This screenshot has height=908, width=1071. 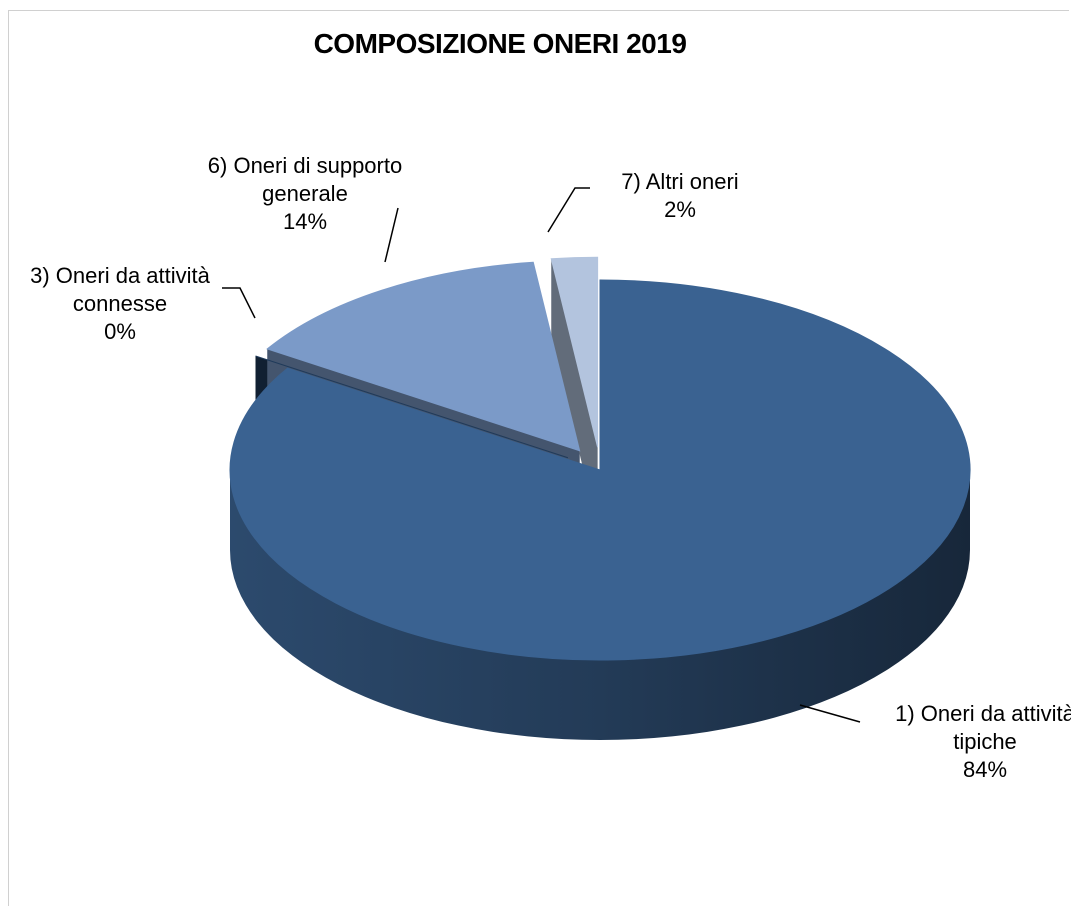 What do you see at coordinates (680, 209) in the screenshot?
I see `data-label-value: 2%` at bounding box center [680, 209].